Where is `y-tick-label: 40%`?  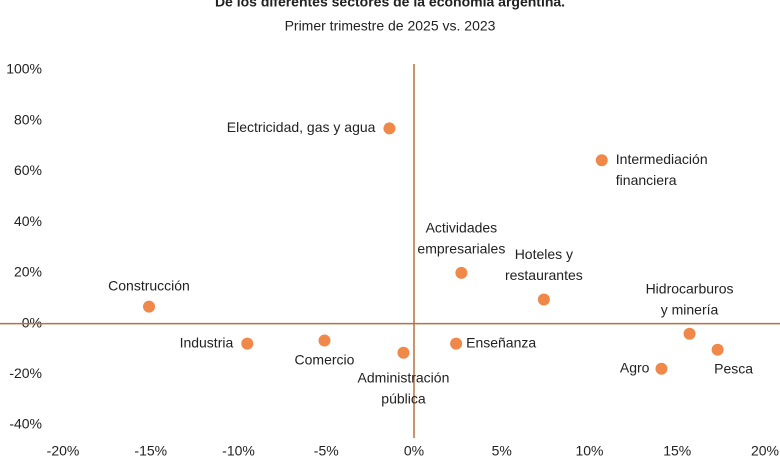 y-tick-label: 40% is located at coordinates (28, 221).